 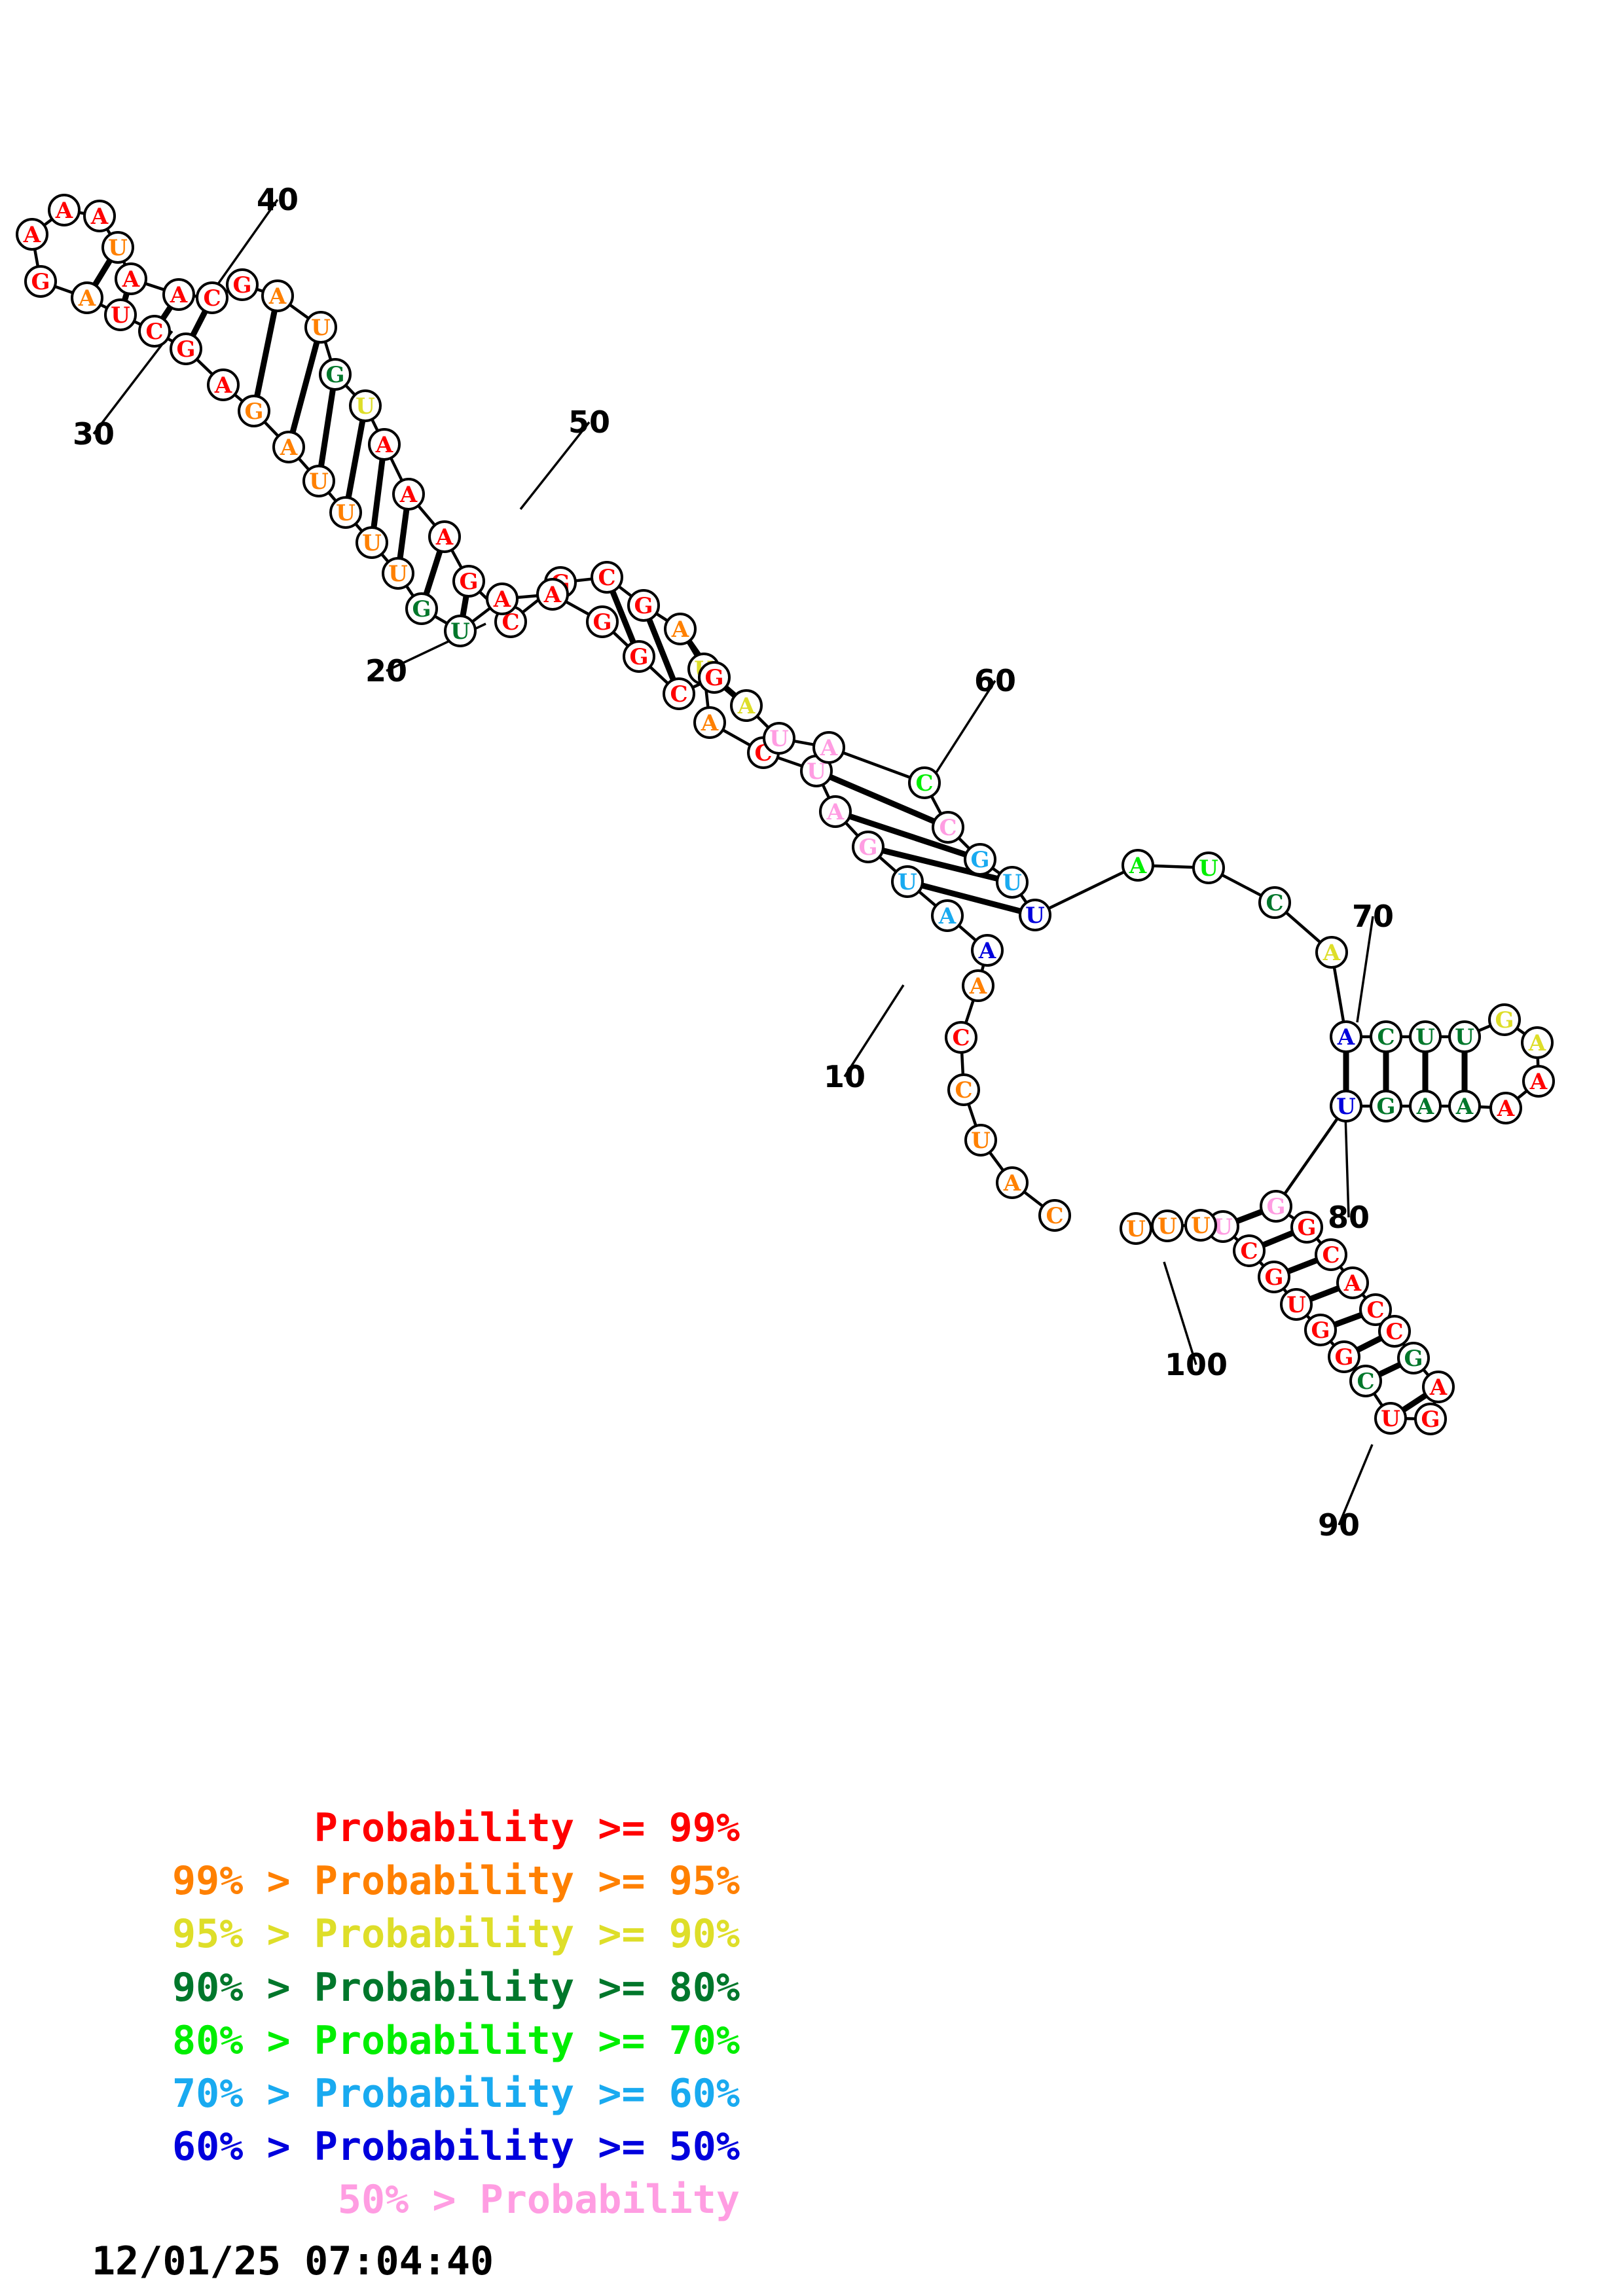 I want to click on nucleotide-40: C, so click(x=154, y=331).